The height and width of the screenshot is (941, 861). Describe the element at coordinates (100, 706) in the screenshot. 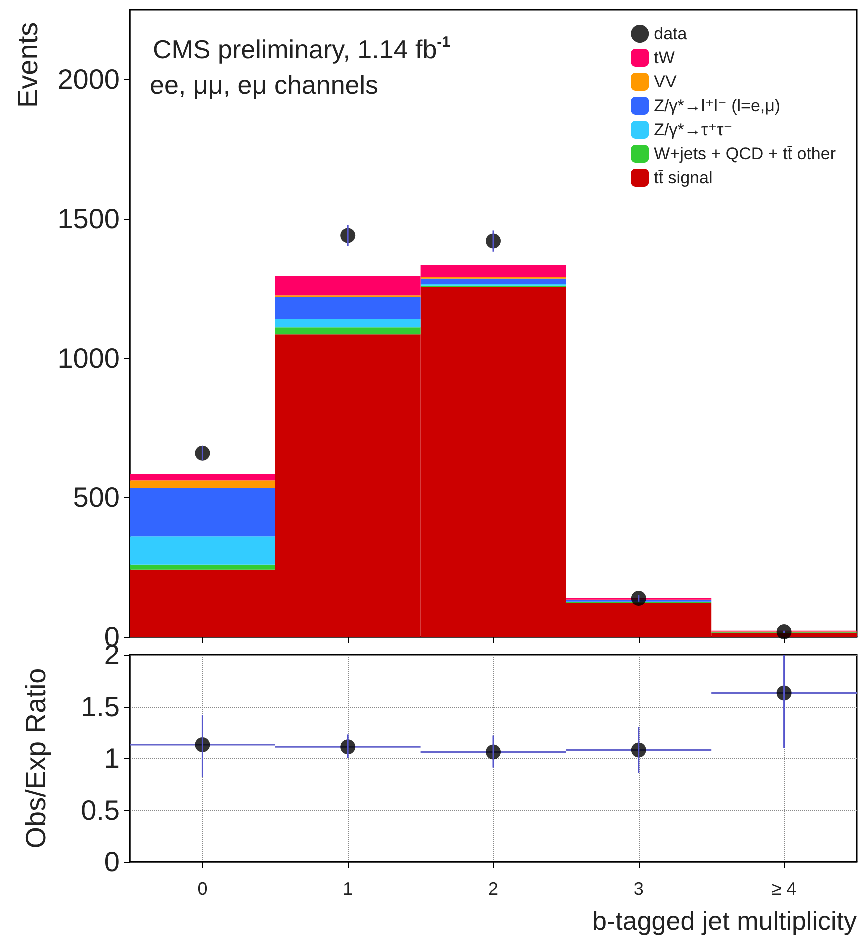

I see `y-tick-label: 1.5` at that location.